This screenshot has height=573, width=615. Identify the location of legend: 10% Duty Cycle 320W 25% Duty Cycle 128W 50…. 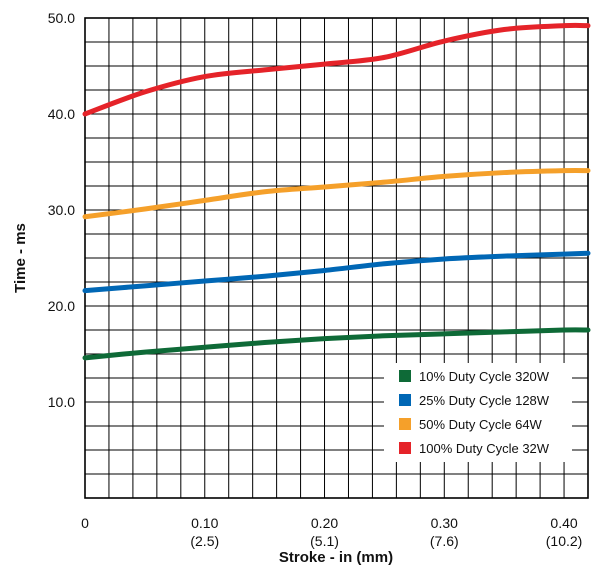
(478, 412).